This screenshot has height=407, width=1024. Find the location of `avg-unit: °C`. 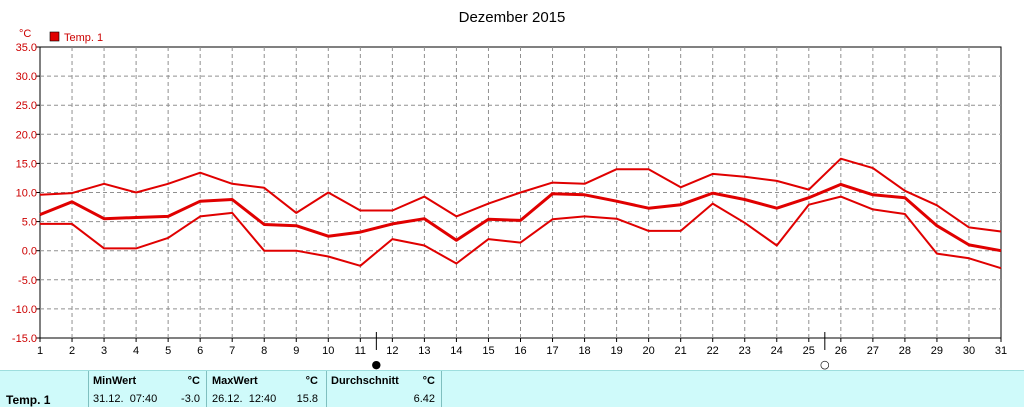

avg-unit: °C is located at coordinates (428, 381).